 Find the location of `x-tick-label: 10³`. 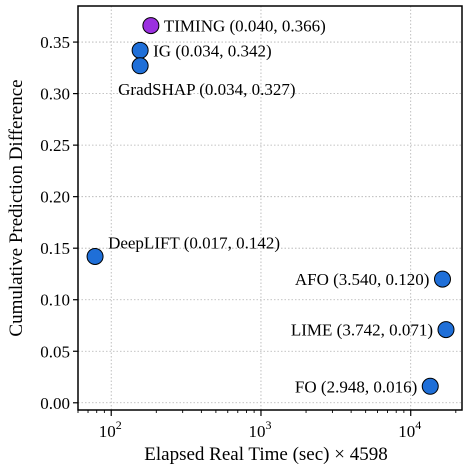

x-tick-label: 10³ is located at coordinates (259, 429).